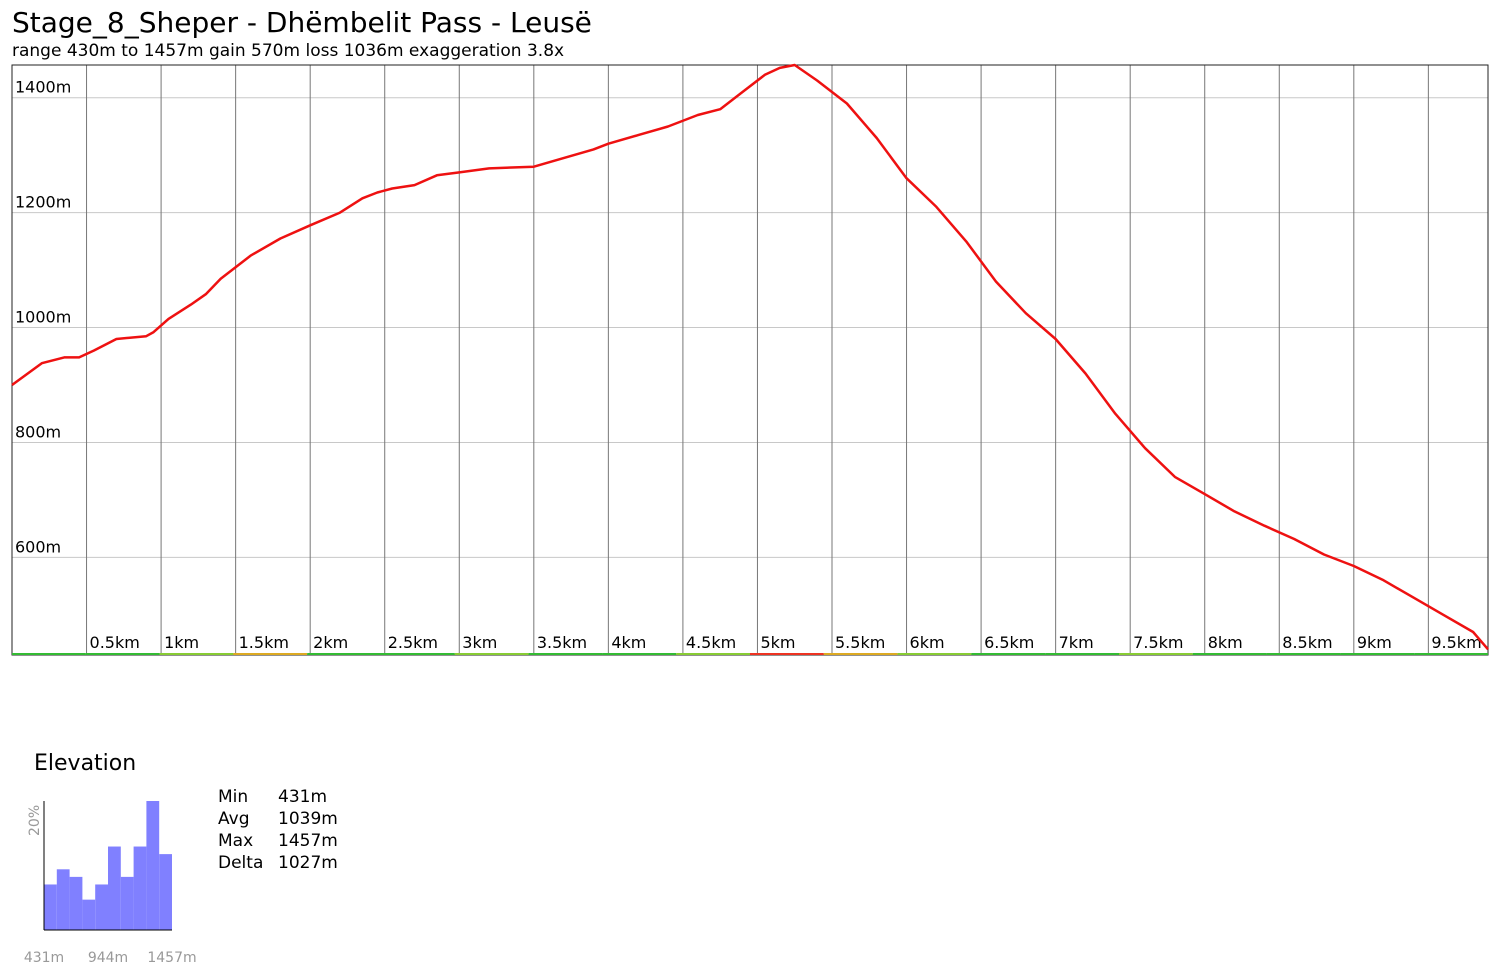 The width and height of the screenshot is (1500, 979). I want to click on x-tick-label: 7.5km, so click(1158, 642).